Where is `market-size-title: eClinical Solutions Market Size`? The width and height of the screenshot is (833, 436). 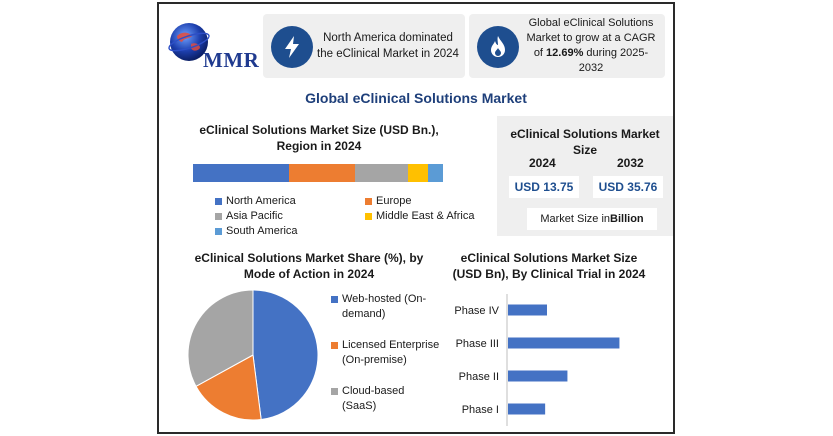 market-size-title: eClinical Solutions Market Size is located at coordinates (585, 142).